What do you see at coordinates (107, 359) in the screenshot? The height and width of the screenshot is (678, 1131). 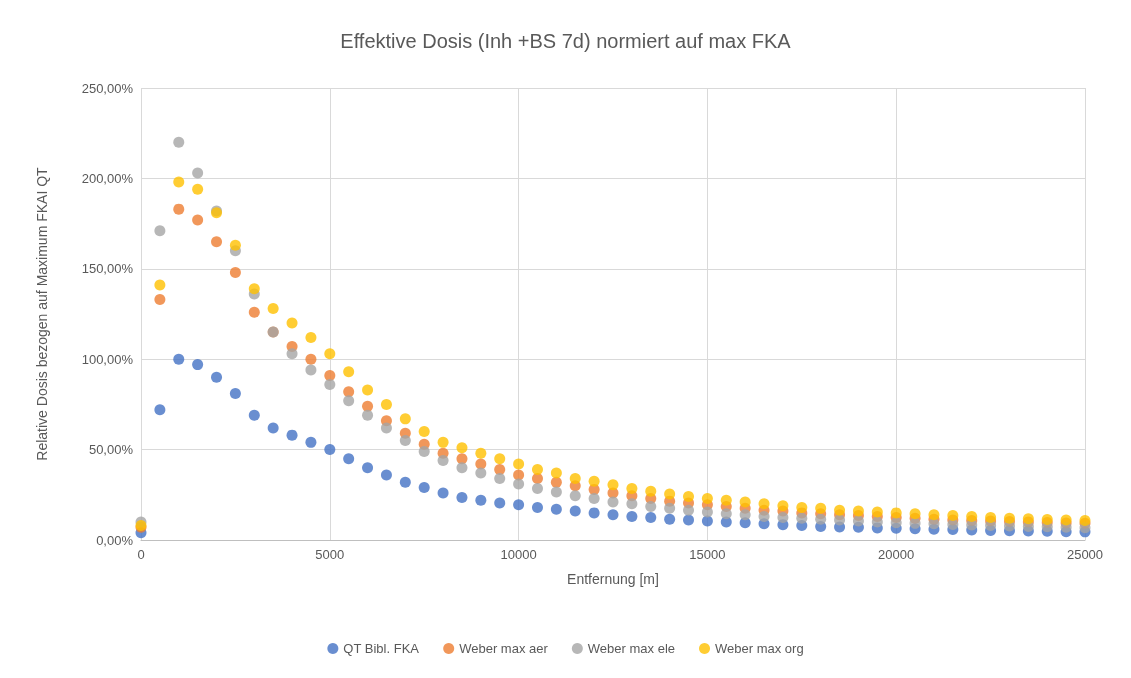 I see `y-tick-label: 100,00%` at bounding box center [107, 359].